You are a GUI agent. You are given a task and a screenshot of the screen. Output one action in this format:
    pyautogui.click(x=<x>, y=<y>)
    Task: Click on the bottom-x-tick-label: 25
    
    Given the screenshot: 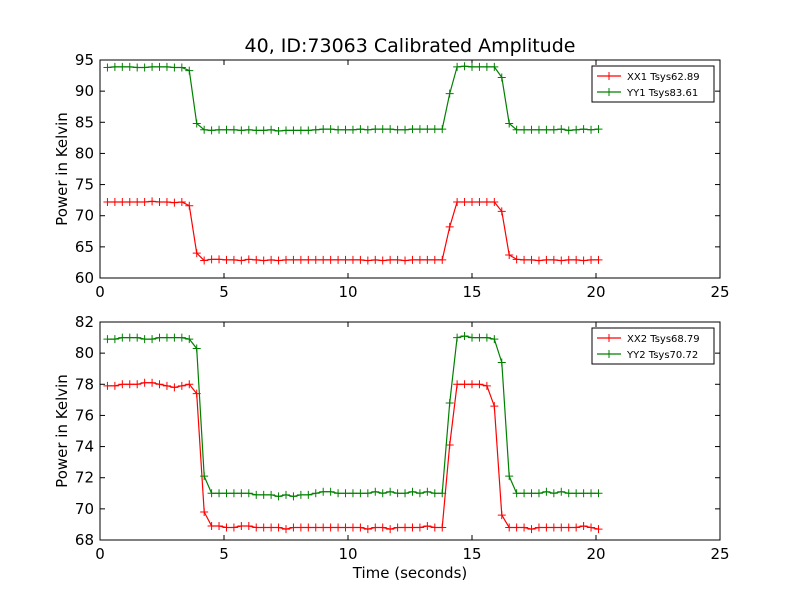 What is the action you would take?
    pyautogui.click(x=719, y=554)
    